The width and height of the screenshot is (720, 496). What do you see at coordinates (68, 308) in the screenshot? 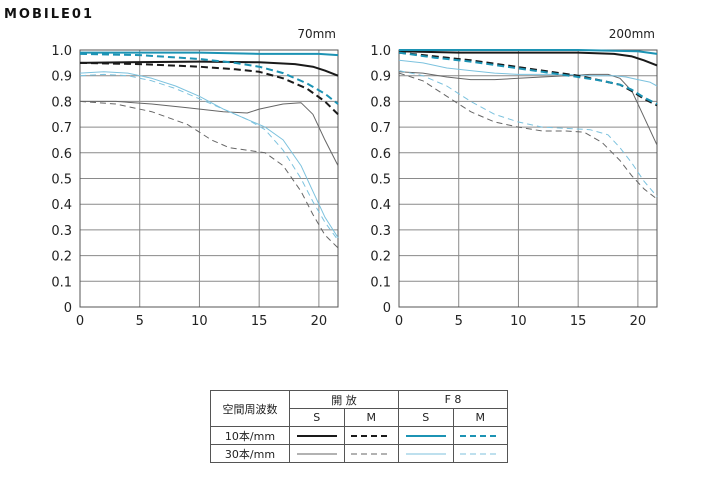
I see `y-tick-label: 0` at bounding box center [68, 308].